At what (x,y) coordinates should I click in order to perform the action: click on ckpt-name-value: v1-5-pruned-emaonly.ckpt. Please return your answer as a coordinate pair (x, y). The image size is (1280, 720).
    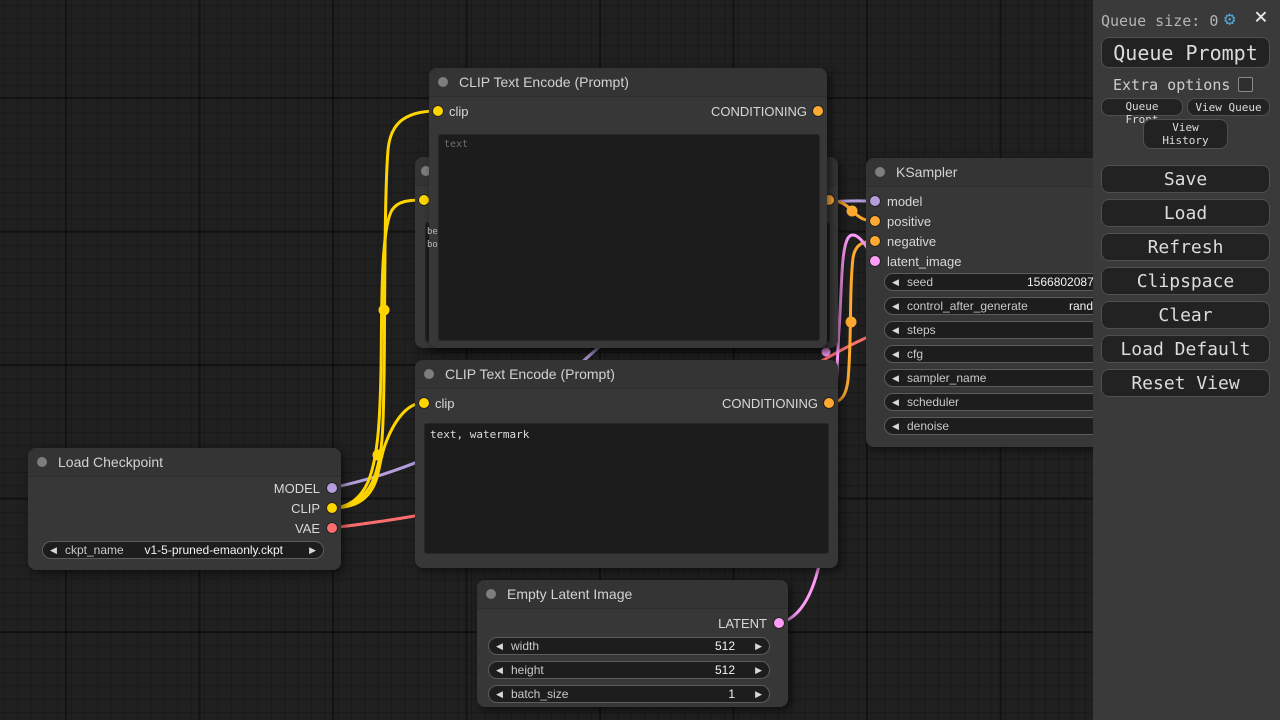
    Looking at the image, I should click on (213, 550).